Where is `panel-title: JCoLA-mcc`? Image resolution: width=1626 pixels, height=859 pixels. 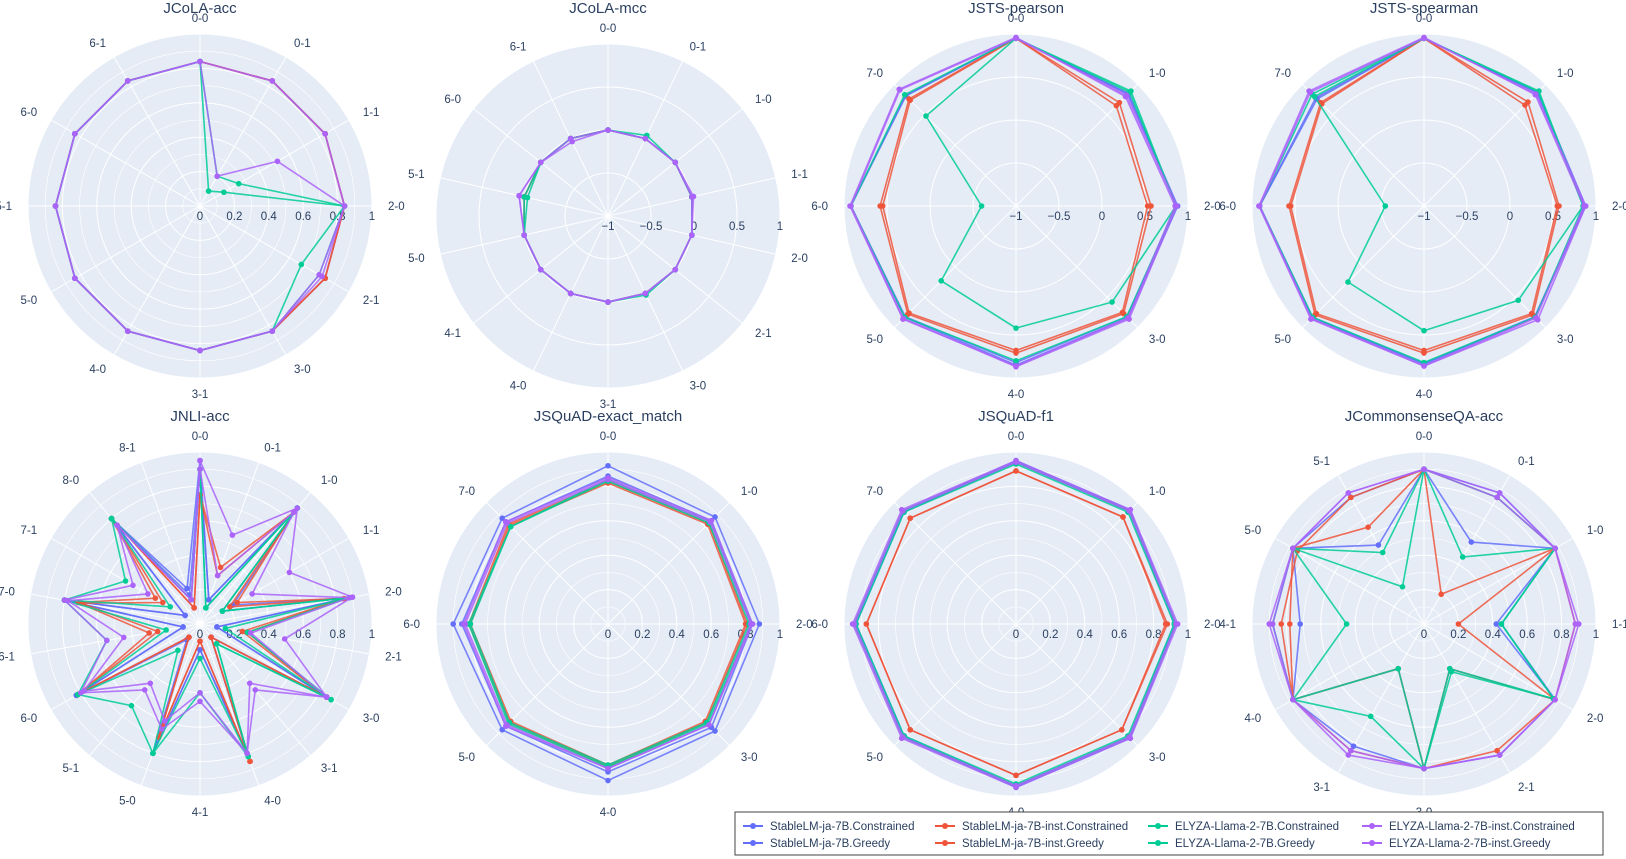 panel-title: JCoLA-mcc is located at coordinates (608, 8).